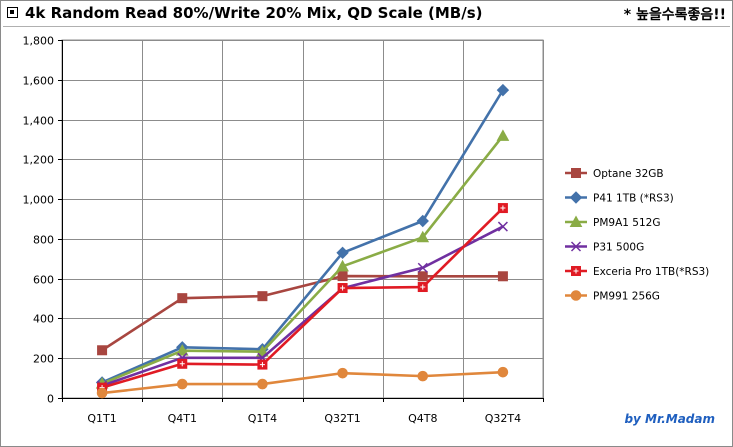  What do you see at coordinates (43, 240) in the screenshot?
I see `y-tick-label: 800` at bounding box center [43, 240].